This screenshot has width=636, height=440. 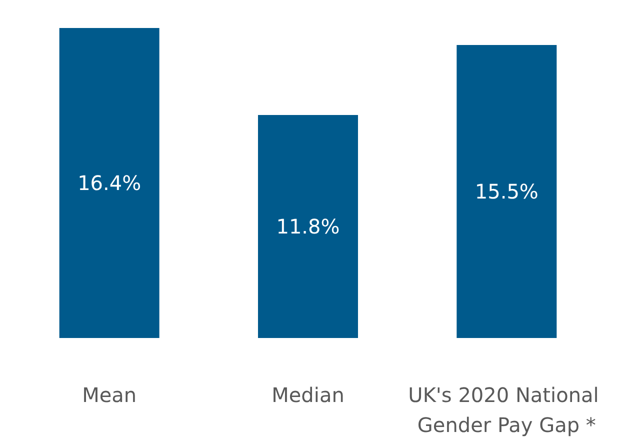 I want to click on data-label: 11.8%, so click(x=308, y=226).